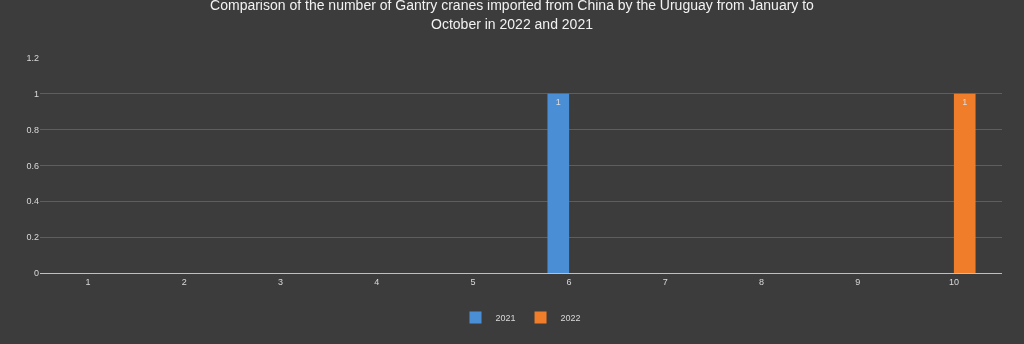 The image size is (1024, 344). Describe the element at coordinates (36, 273) in the screenshot. I see `y-tick-label: 0` at that location.